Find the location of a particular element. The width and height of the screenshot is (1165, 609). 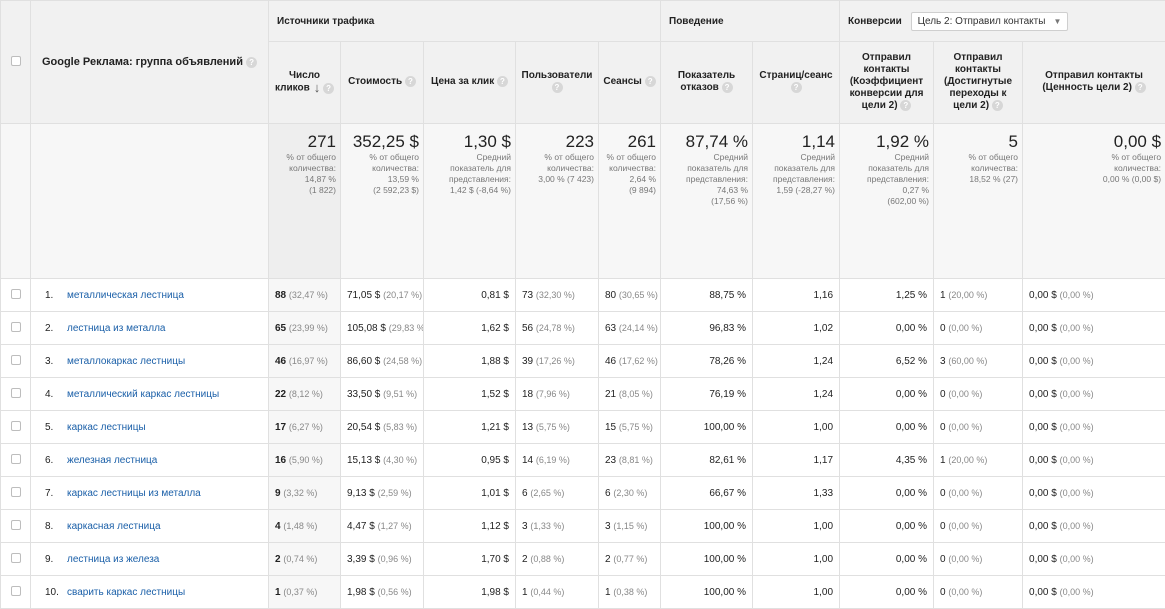

clicks-percent: (6,27 %) is located at coordinates (306, 427).